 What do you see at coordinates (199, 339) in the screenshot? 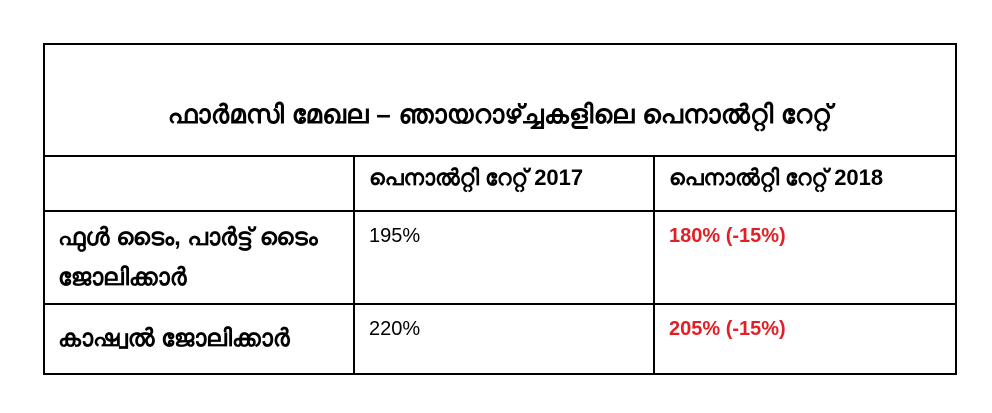
I see `row-label-casual: കാഷ്വൽ ജോലിക്കാർ` at bounding box center [199, 339].